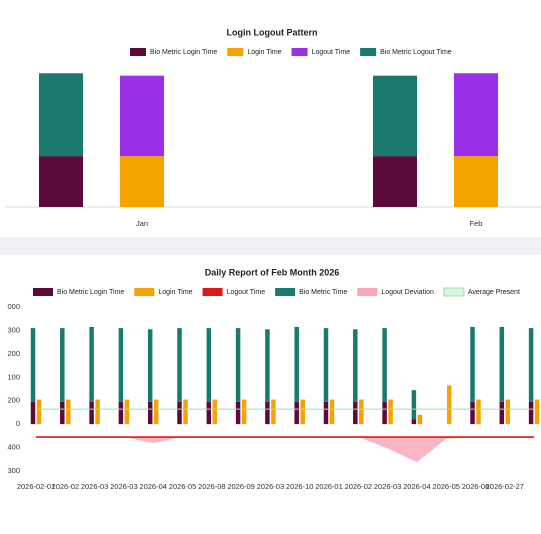  What do you see at coordinates (142, 223) in the screenshot?
I see `x-tick-label: Jan` at bounding box center [142, 223].